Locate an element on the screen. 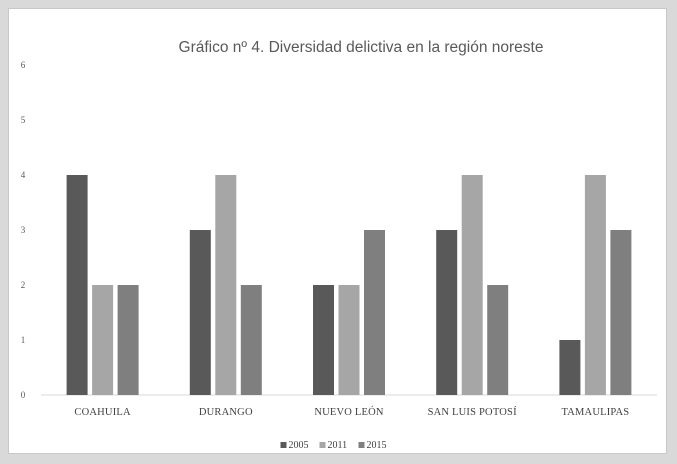 Image resolution: width=677 pixels, height=464 pixels. category-label: SAN LUIS POTOSÍ is located at coordinates (472, 412).